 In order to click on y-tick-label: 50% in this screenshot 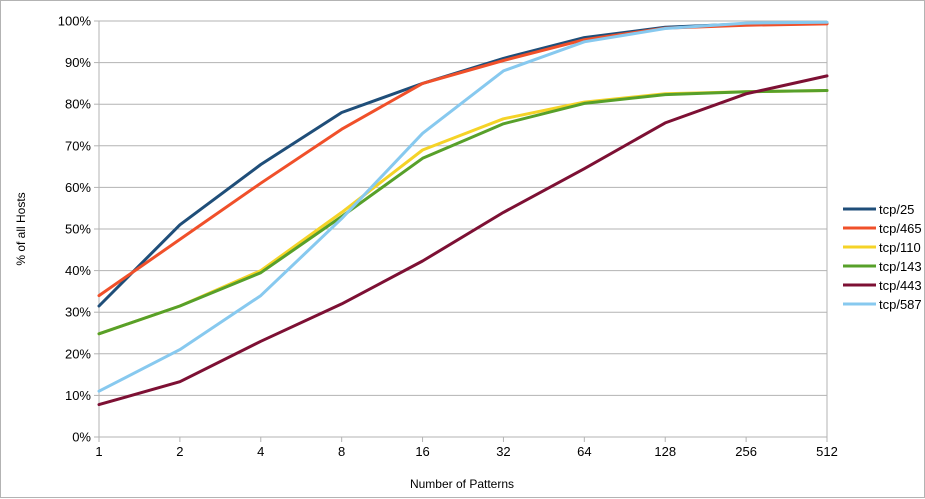, I will do `click(78, 229)`.